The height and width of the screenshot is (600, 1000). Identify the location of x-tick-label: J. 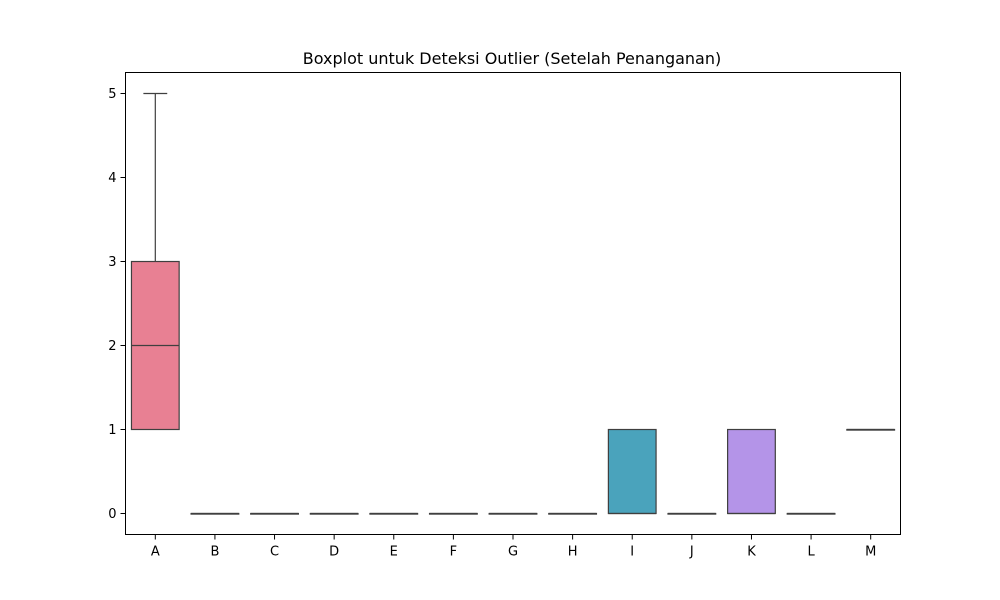
(691, 552).